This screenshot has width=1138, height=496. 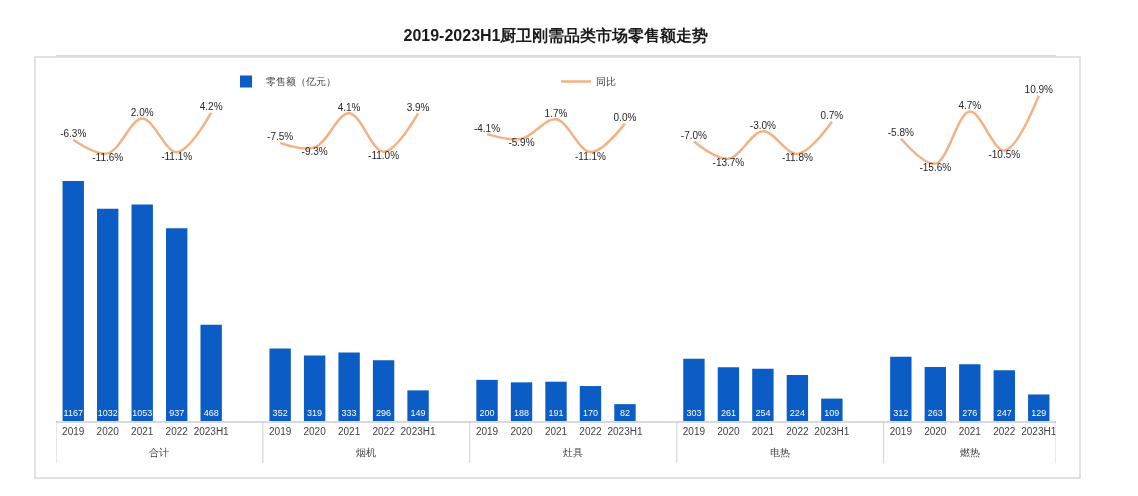 I want to click on data-label: 1053, so click(x=142, y=413).